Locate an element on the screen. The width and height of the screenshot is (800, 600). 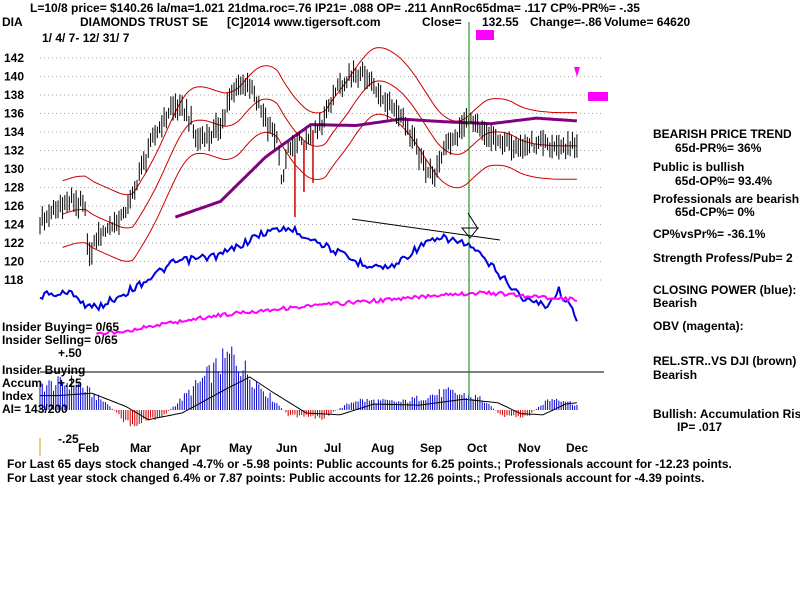
x-tick-label: May is located at coordinates (241, 448).